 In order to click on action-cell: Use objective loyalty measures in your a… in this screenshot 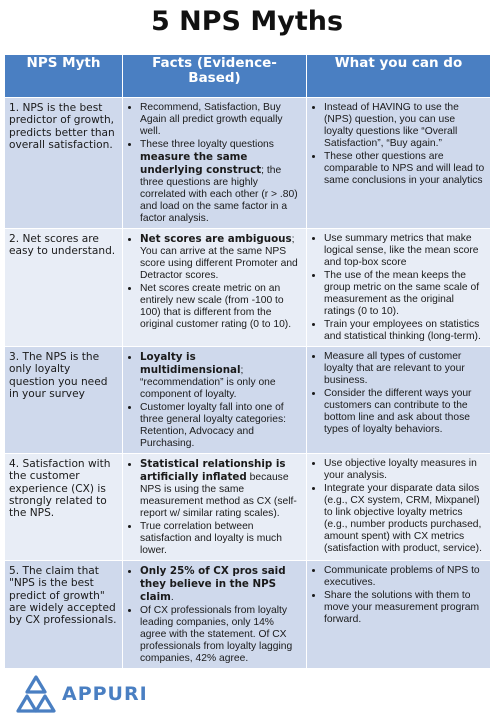, I will do `click(398, 507)`.